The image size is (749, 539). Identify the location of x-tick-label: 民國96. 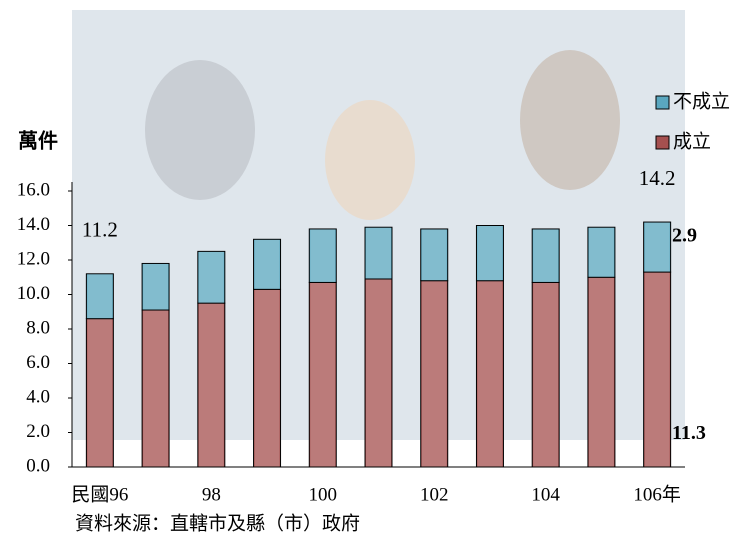
(99, 494).